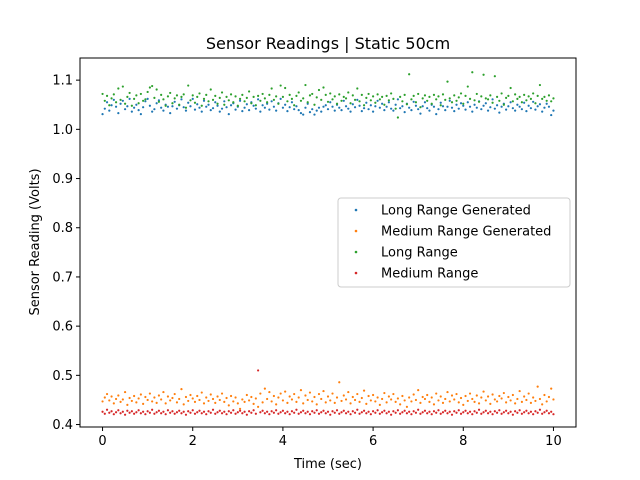 Image resolution: width=640 pixels, height=480 pixels. I want to click on legend-label: Long Range Generated, so click(456, 211).